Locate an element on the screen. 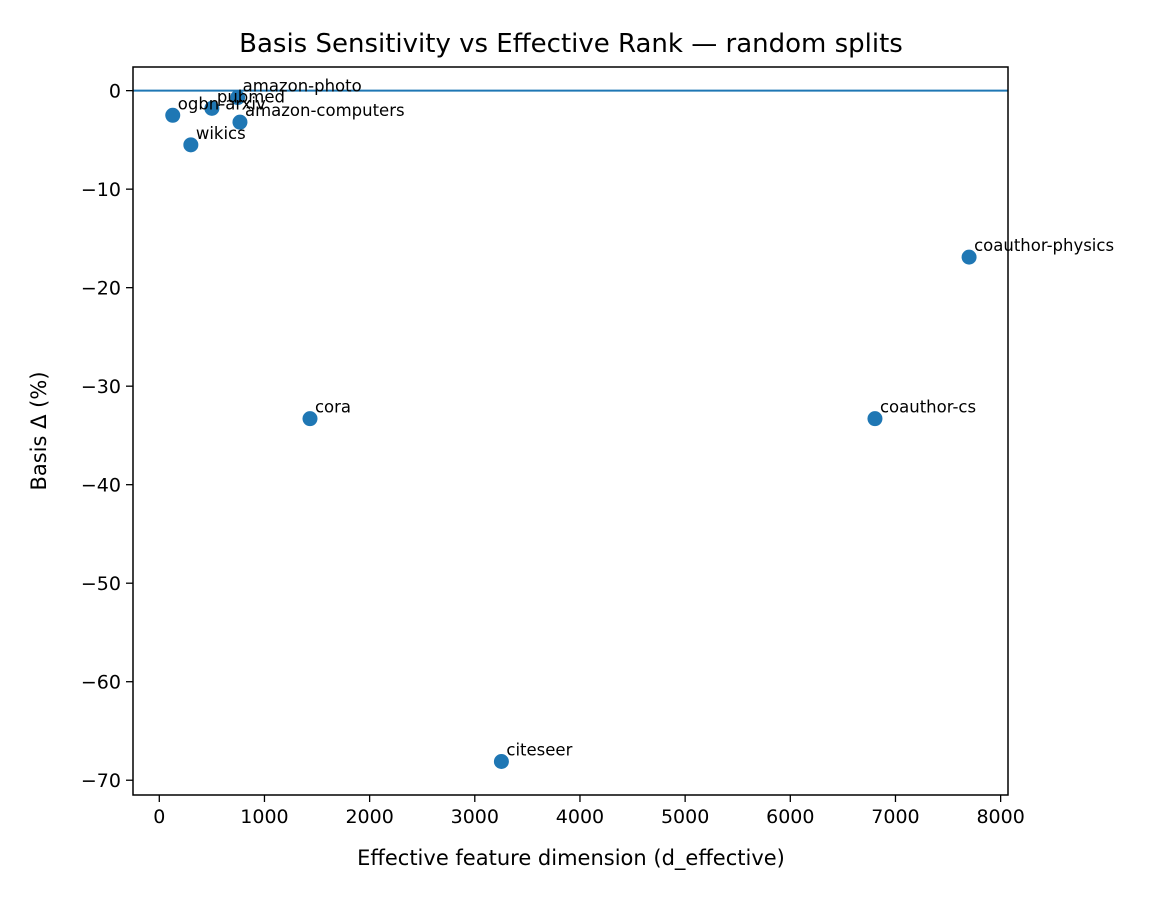  y-tick-label: −60 is located at coordinates (101, 683).